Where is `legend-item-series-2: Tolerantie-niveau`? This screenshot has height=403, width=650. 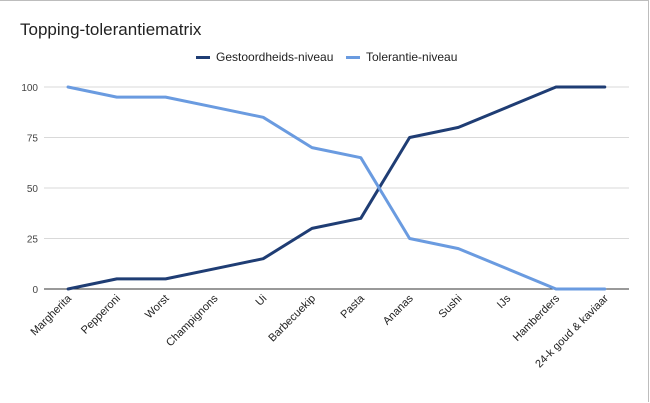
legend-item-series-2: Tolerantie-niveau is located at coordinates (401, 57).